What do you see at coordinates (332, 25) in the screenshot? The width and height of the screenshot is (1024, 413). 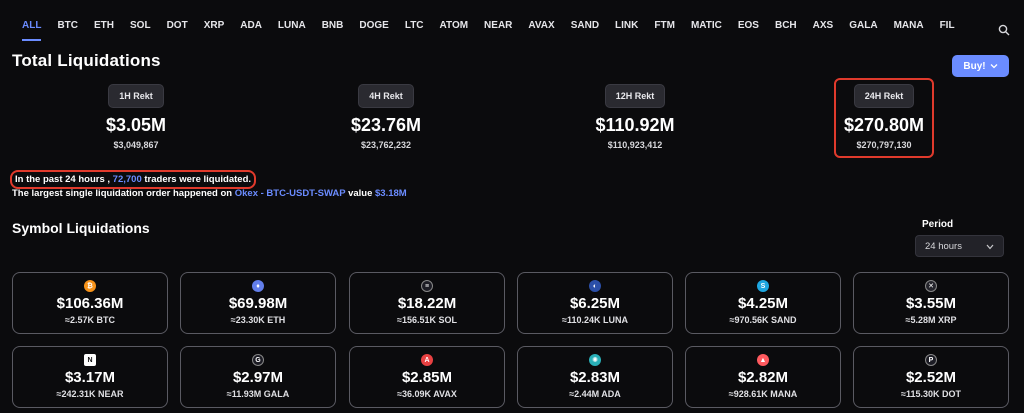 I see `tab-bnb: BNB` at bounding box center [332, 25].